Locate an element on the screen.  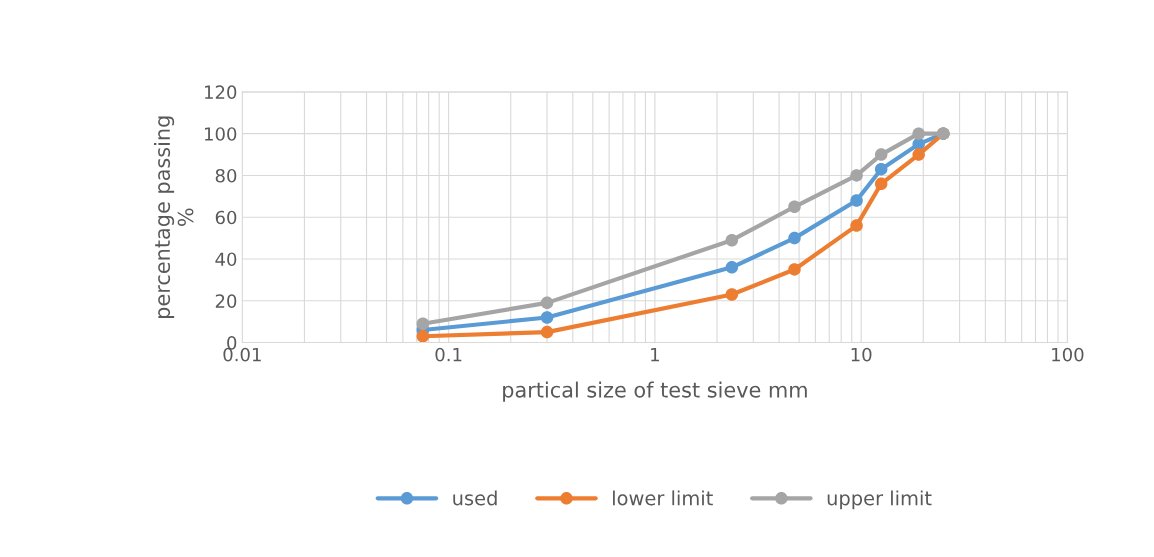
x-tick-label: 10 is located at coordinates (861, 354).